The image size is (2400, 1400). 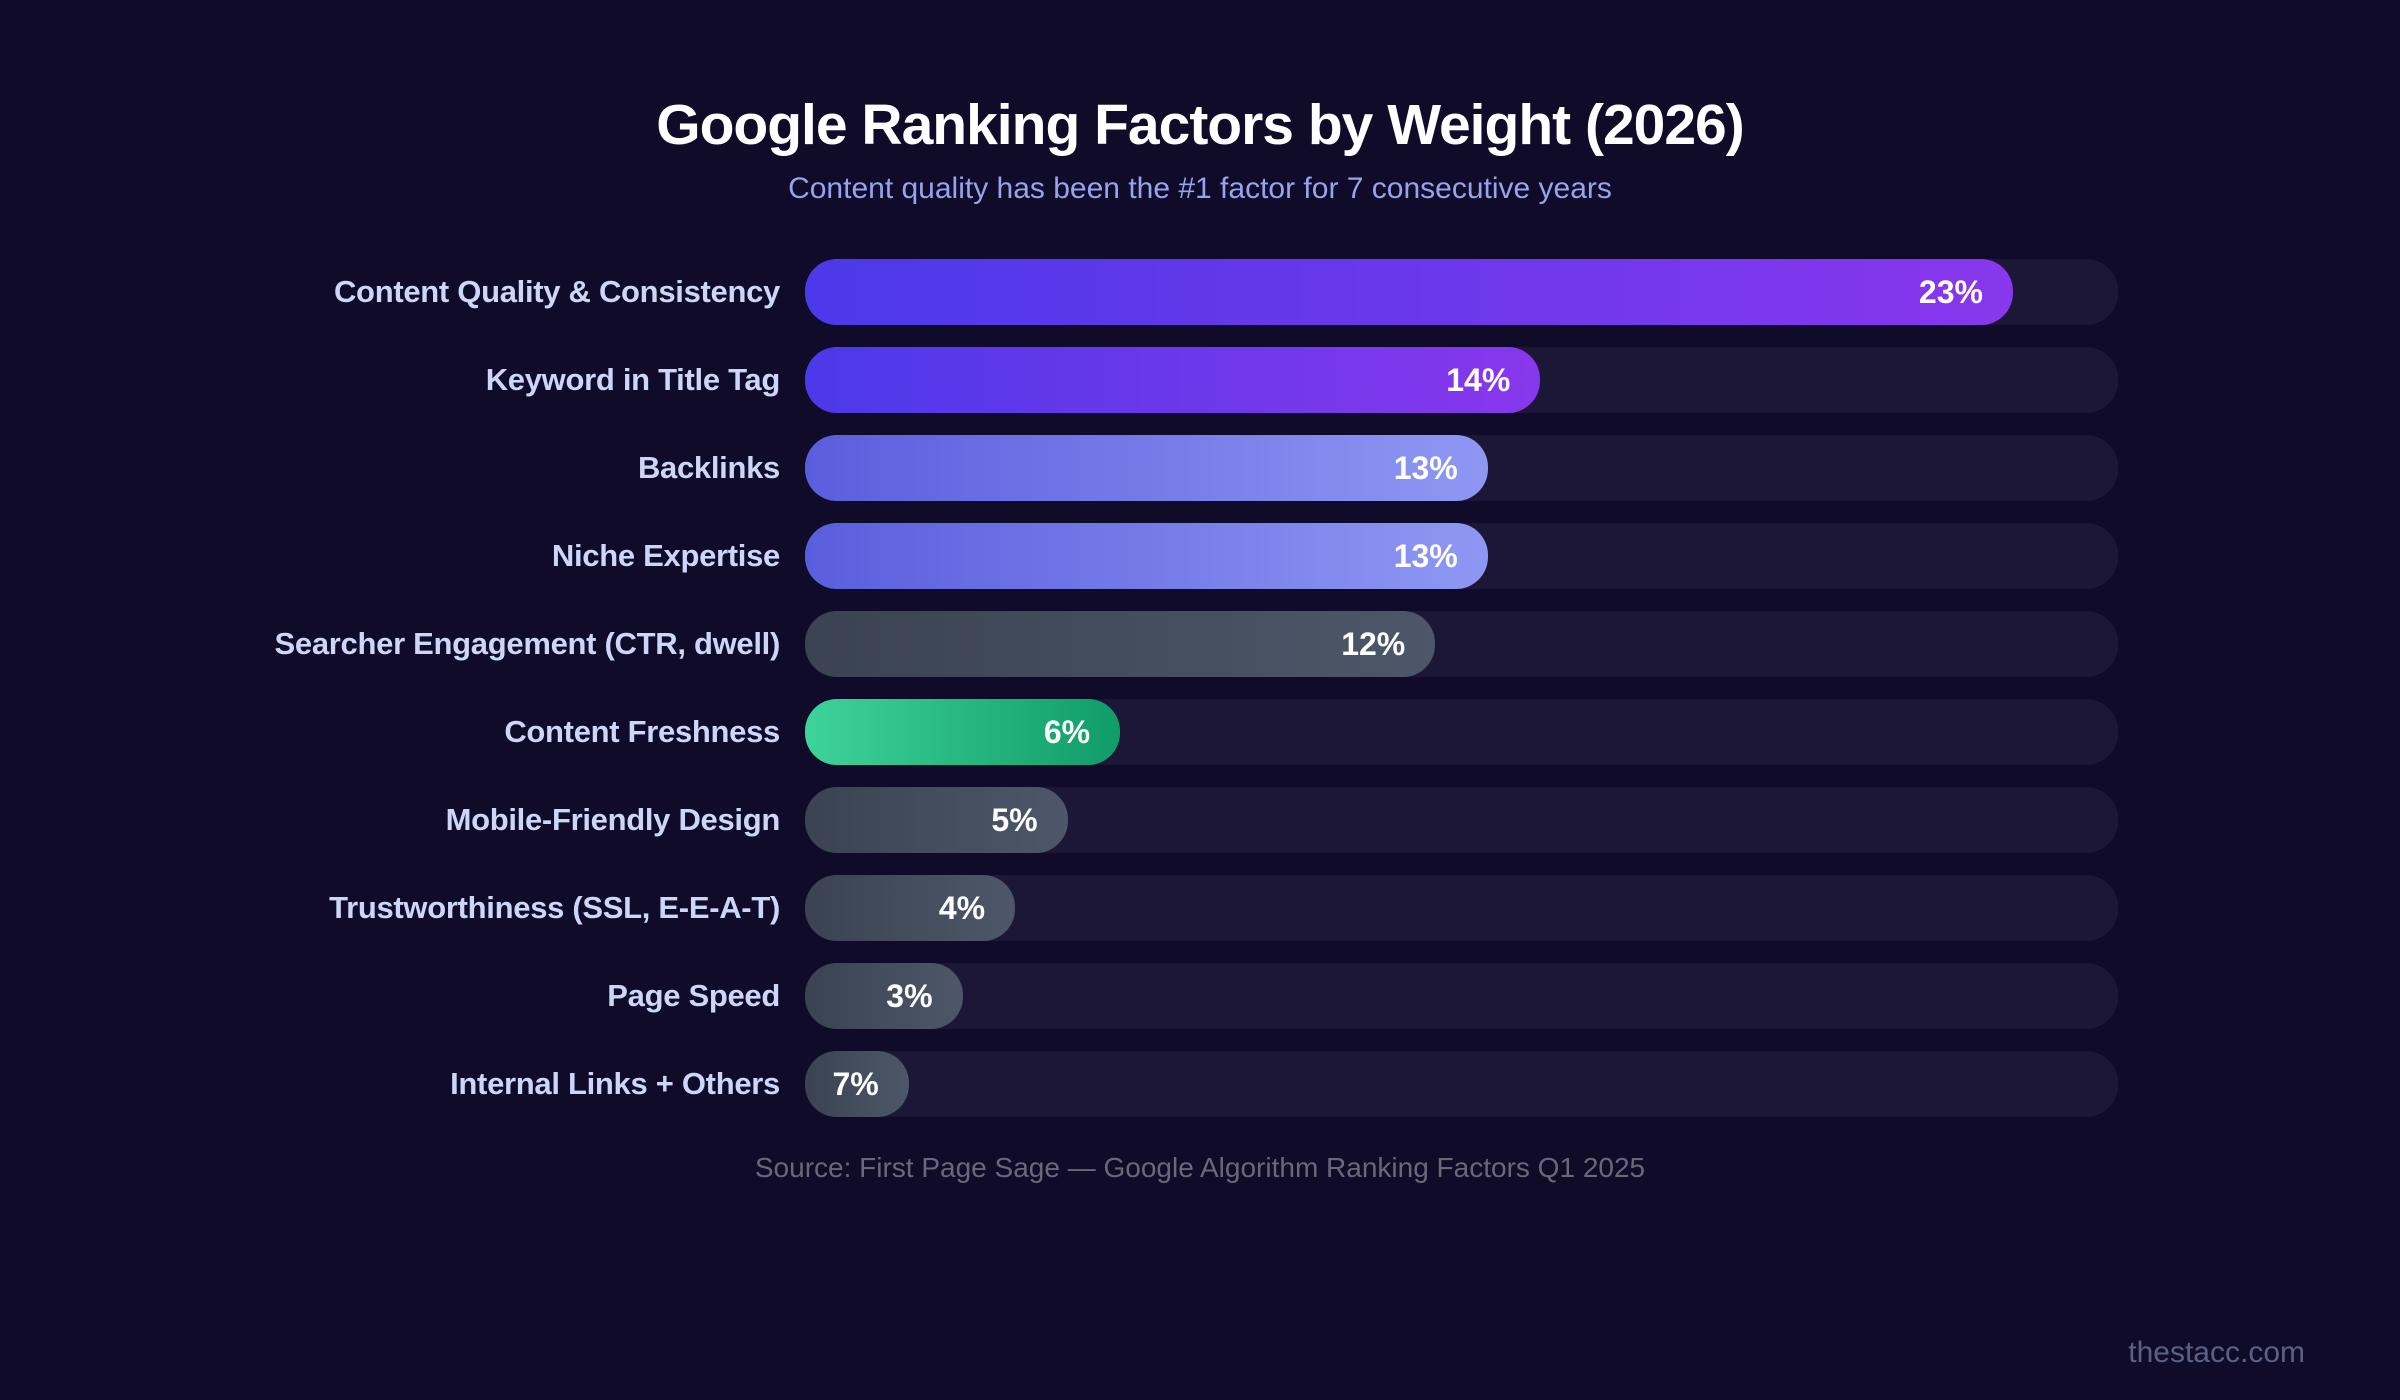 I want to click on bar-track: 14%, so click(x=1461, y=380).